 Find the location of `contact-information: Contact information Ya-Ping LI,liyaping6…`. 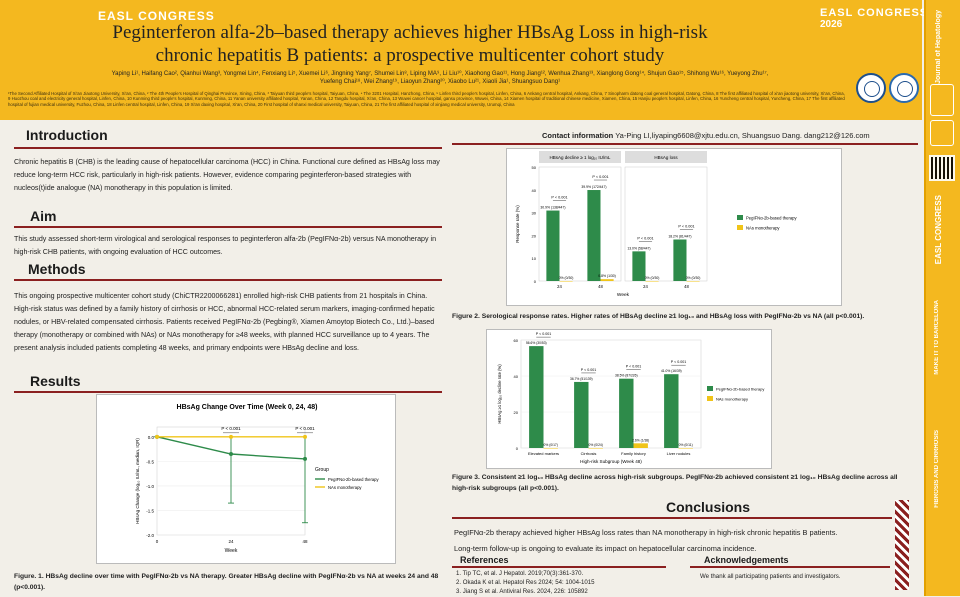

contact-information: Contact information Ya-Ping LI,liyaping6… is located at coordinates (706, 135).